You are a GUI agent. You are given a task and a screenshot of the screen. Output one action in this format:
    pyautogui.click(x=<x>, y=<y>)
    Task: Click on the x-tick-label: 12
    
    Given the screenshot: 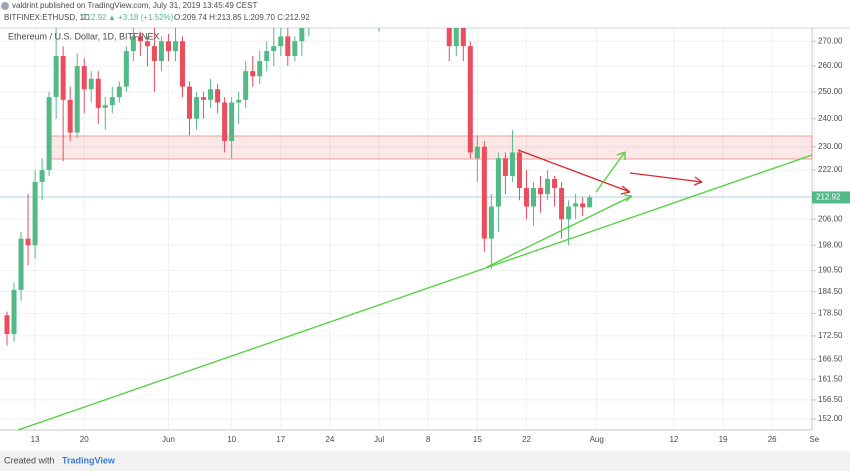 What is the action you would take?
    pyautogui.click(x=673, y=439)
    